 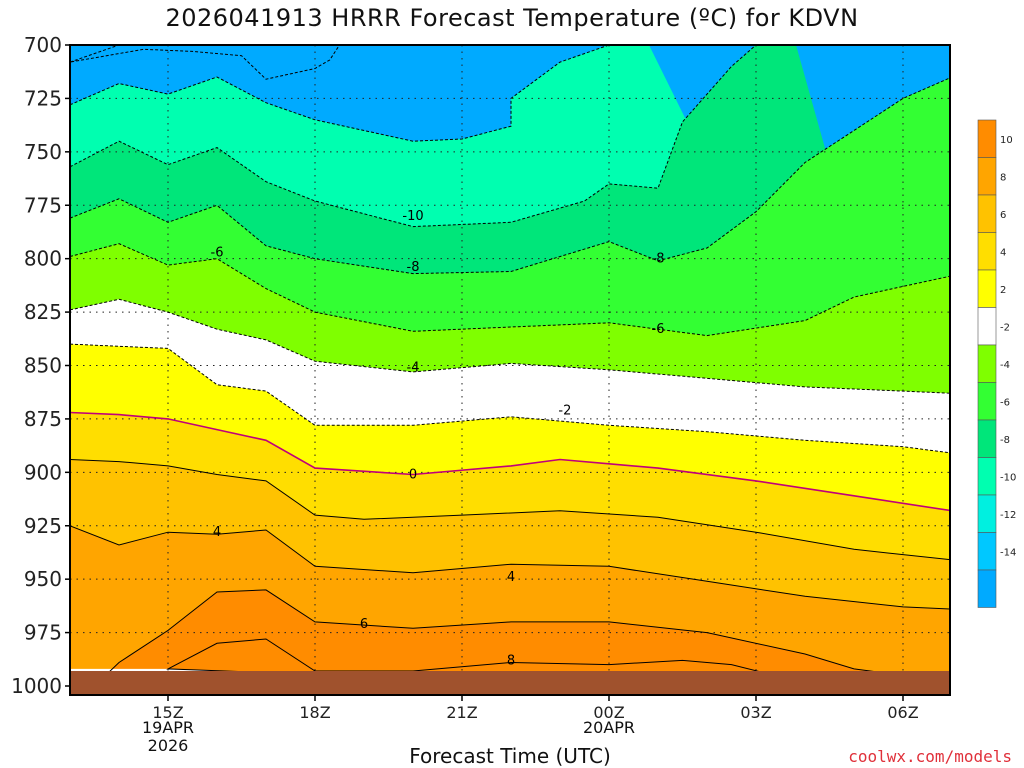 What do you see at coordinates (1003, 215) in the screenshot?
I see `colorbar-label: 6` at bounding box center [1003, 215].